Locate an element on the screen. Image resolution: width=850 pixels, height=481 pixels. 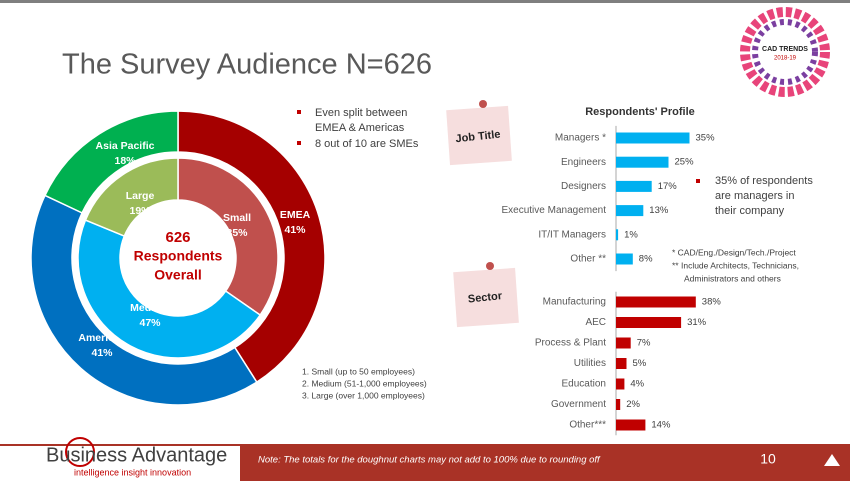
value-label: 25% is located at coordinates (685, 162).